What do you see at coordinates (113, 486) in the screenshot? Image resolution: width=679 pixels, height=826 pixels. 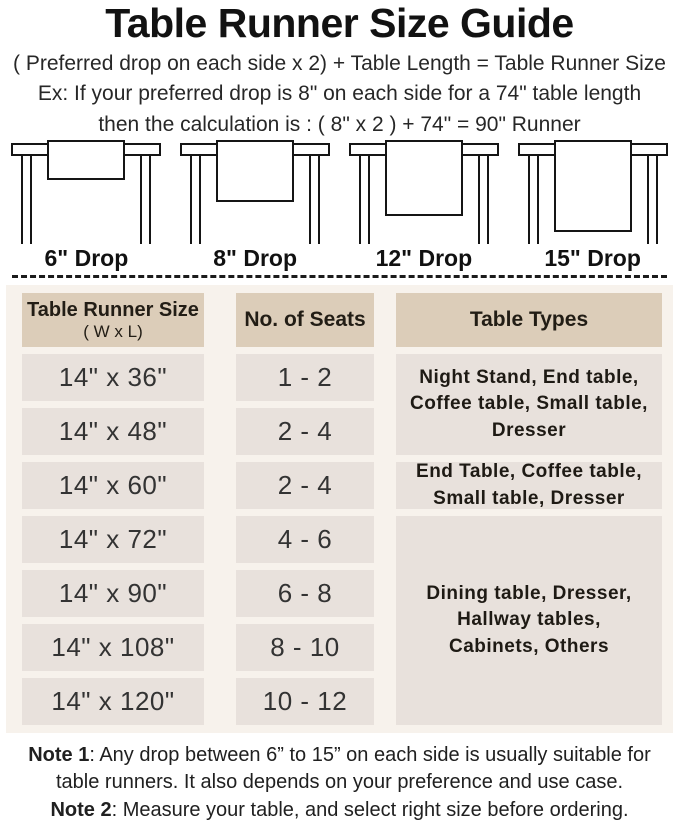 I see `runner-size-cell: 14" x 60"` at bounding box center [113, 486].